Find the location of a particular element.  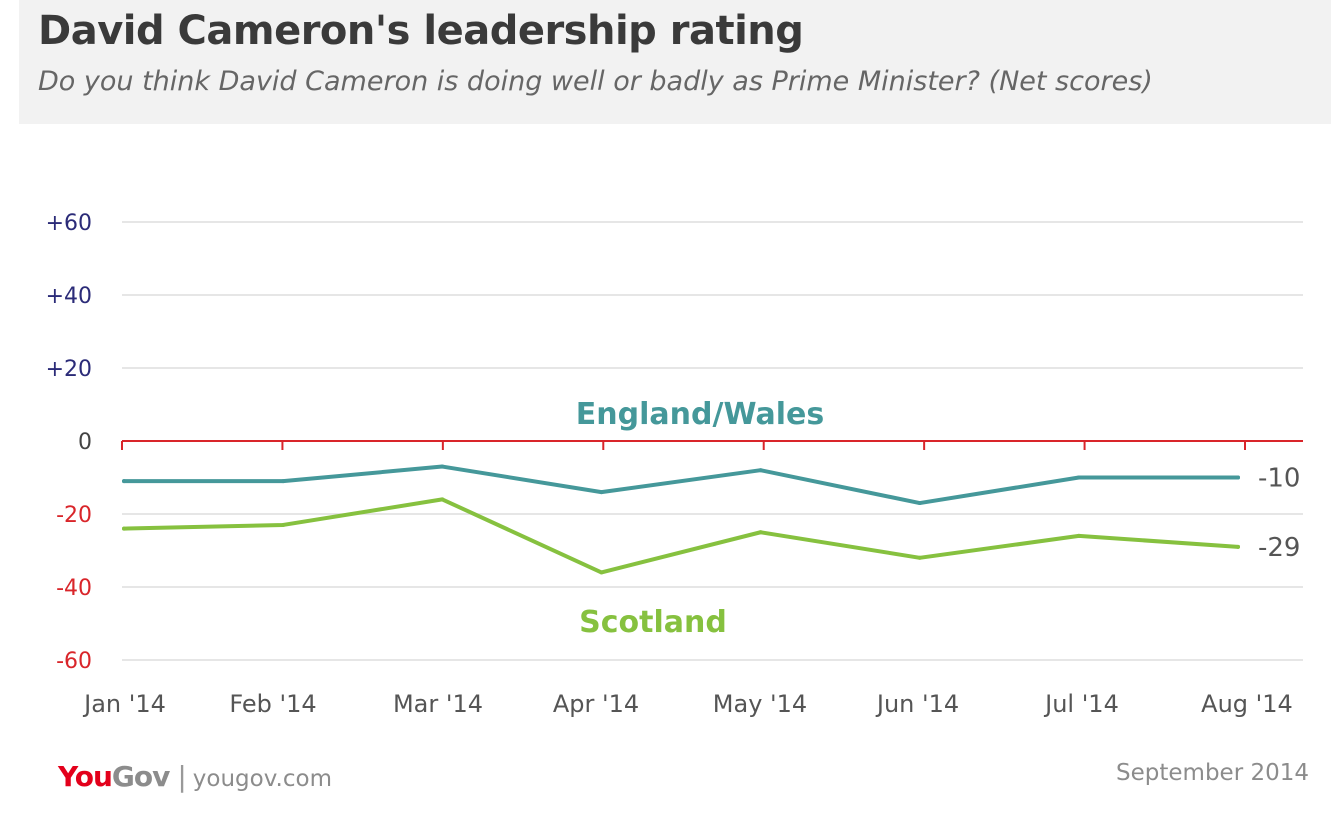

logo-you: You is located at coordinates (85, 776).